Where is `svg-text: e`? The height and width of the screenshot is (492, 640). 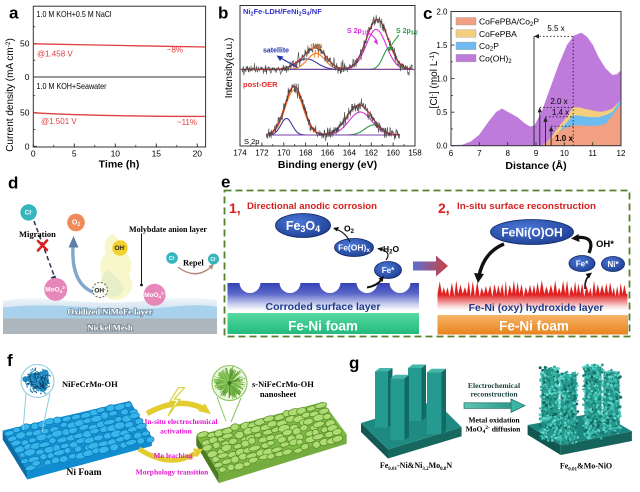 svg-text: e is located at coordinates (225, 182).